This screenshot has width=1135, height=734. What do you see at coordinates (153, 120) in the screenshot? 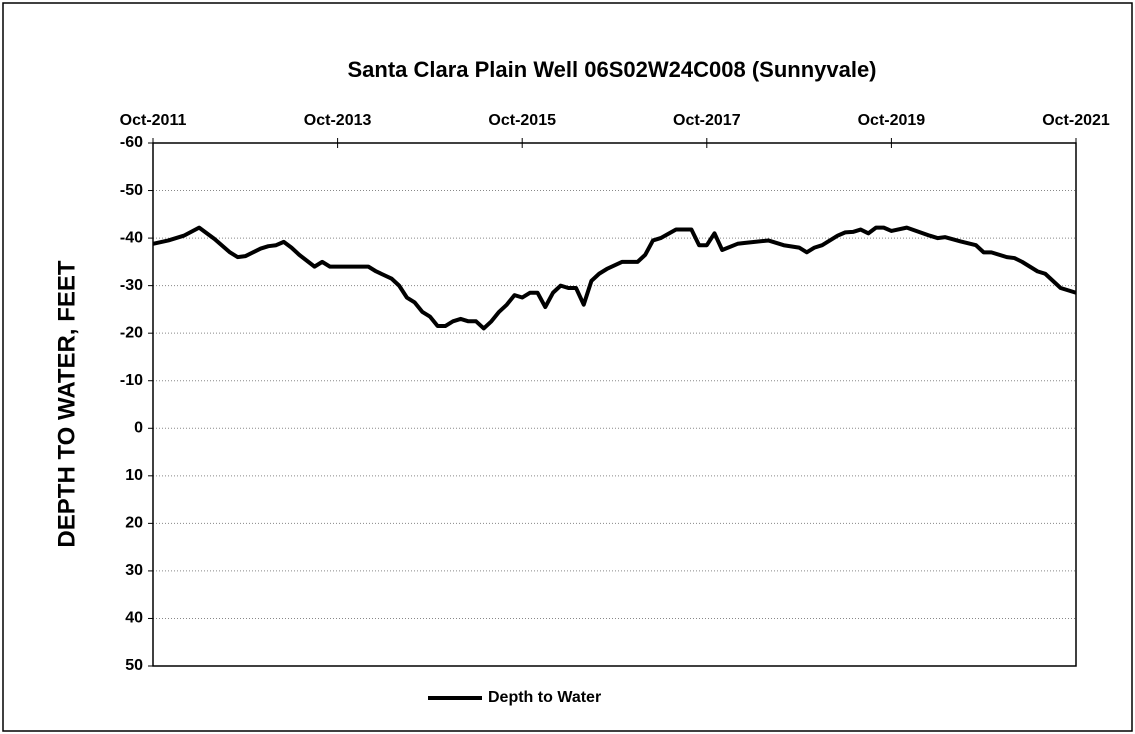
I see `x-tick-label: Oct-2011` at bounding box center [153, 120].